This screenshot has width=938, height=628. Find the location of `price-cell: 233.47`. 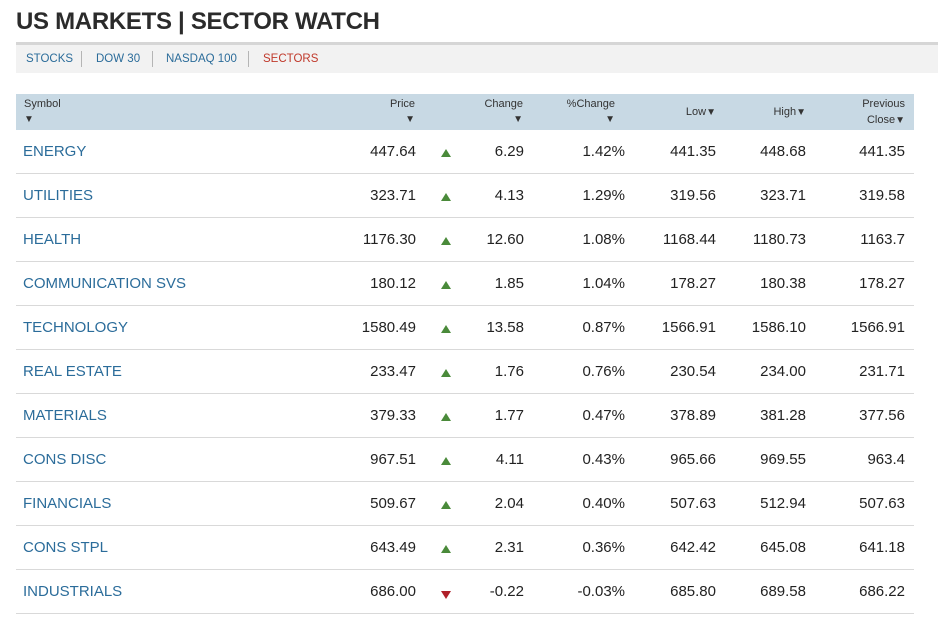

price-cell: 233.47 is located at coordinates (393, 371).